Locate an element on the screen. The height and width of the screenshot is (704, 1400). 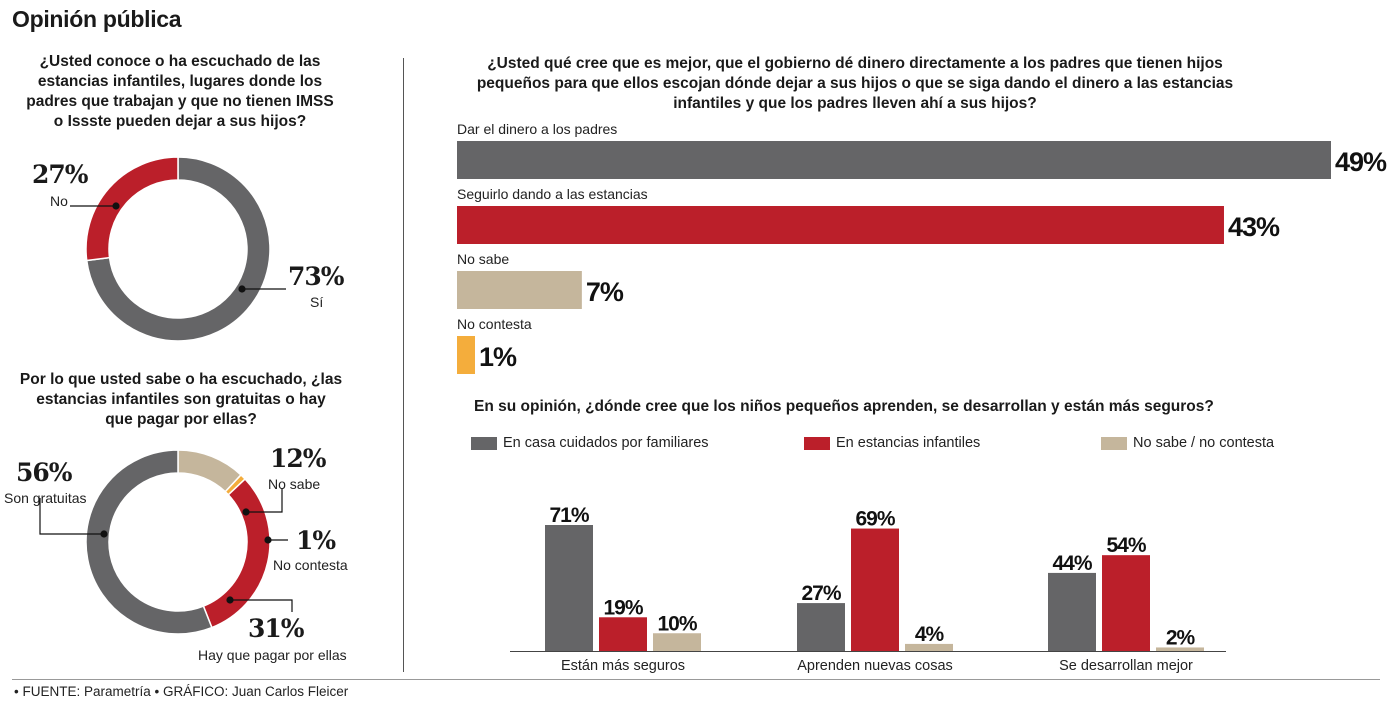
donut-chart-conoce is located at coordinates (178, 249).